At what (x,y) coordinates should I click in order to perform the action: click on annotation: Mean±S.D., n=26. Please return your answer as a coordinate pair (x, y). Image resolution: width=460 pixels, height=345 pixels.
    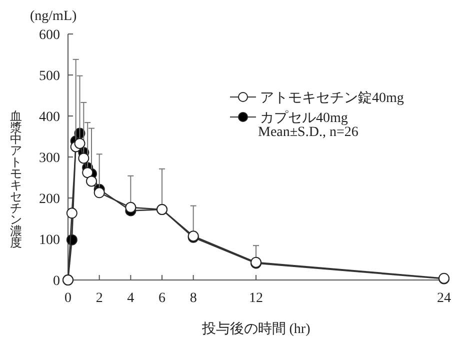
    Looking at the image, I should click on (308, 132).